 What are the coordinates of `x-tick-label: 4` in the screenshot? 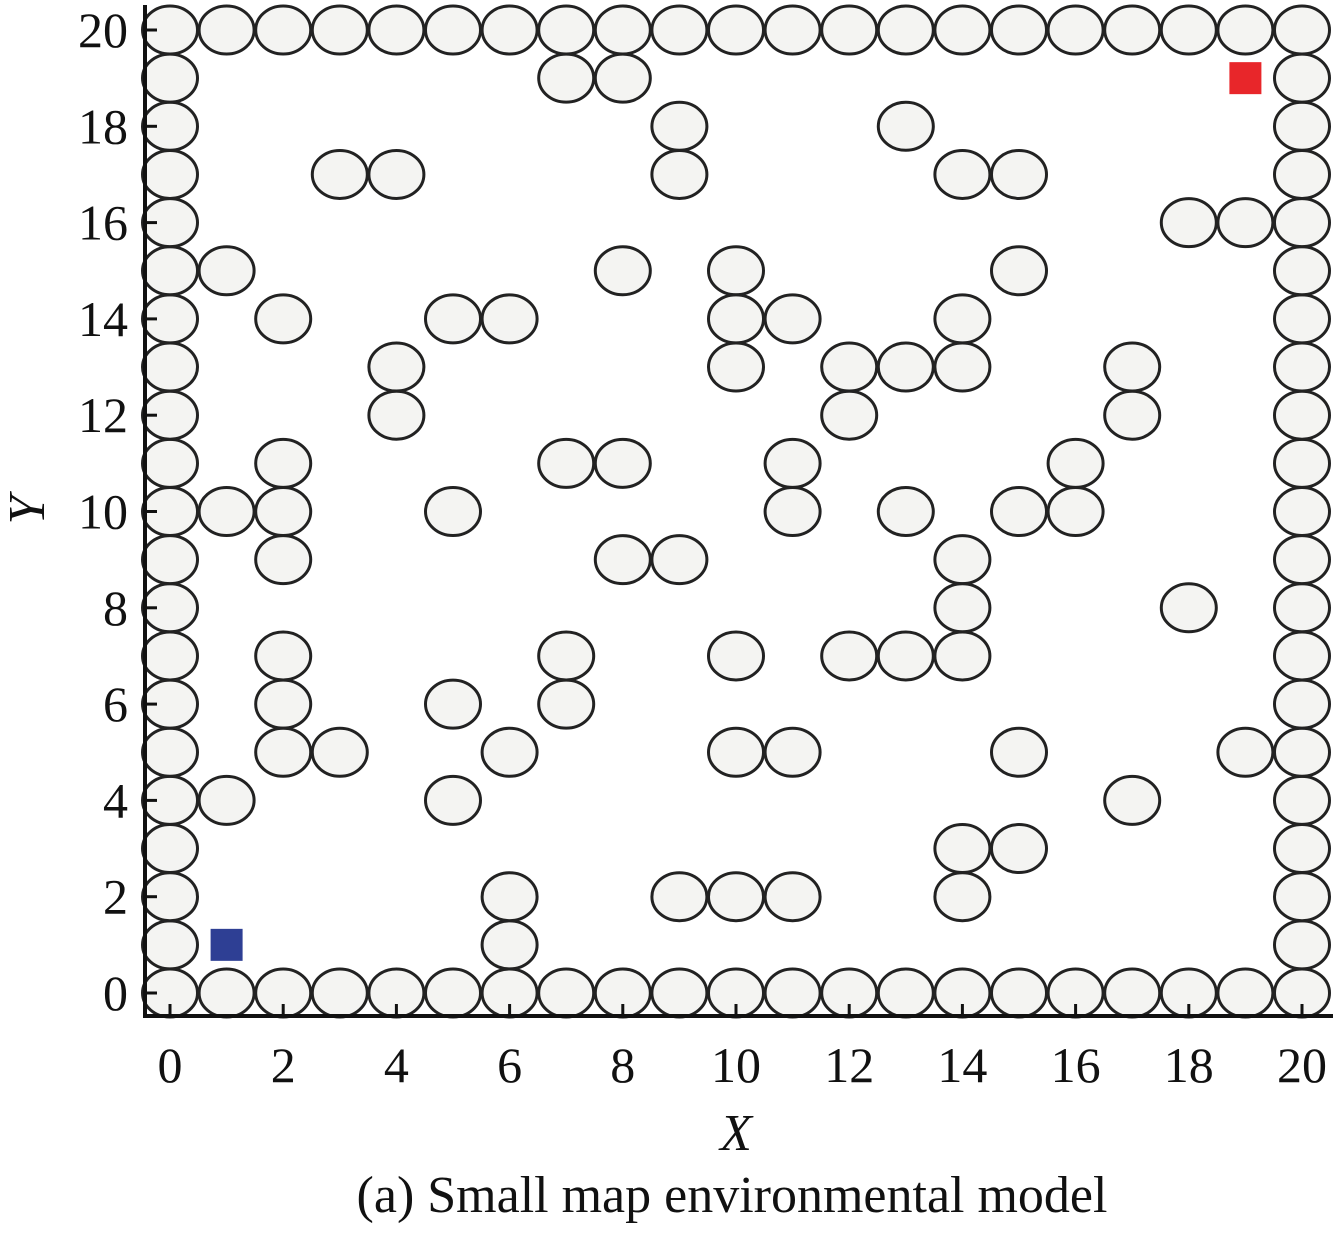 It's located at (396, 1065).